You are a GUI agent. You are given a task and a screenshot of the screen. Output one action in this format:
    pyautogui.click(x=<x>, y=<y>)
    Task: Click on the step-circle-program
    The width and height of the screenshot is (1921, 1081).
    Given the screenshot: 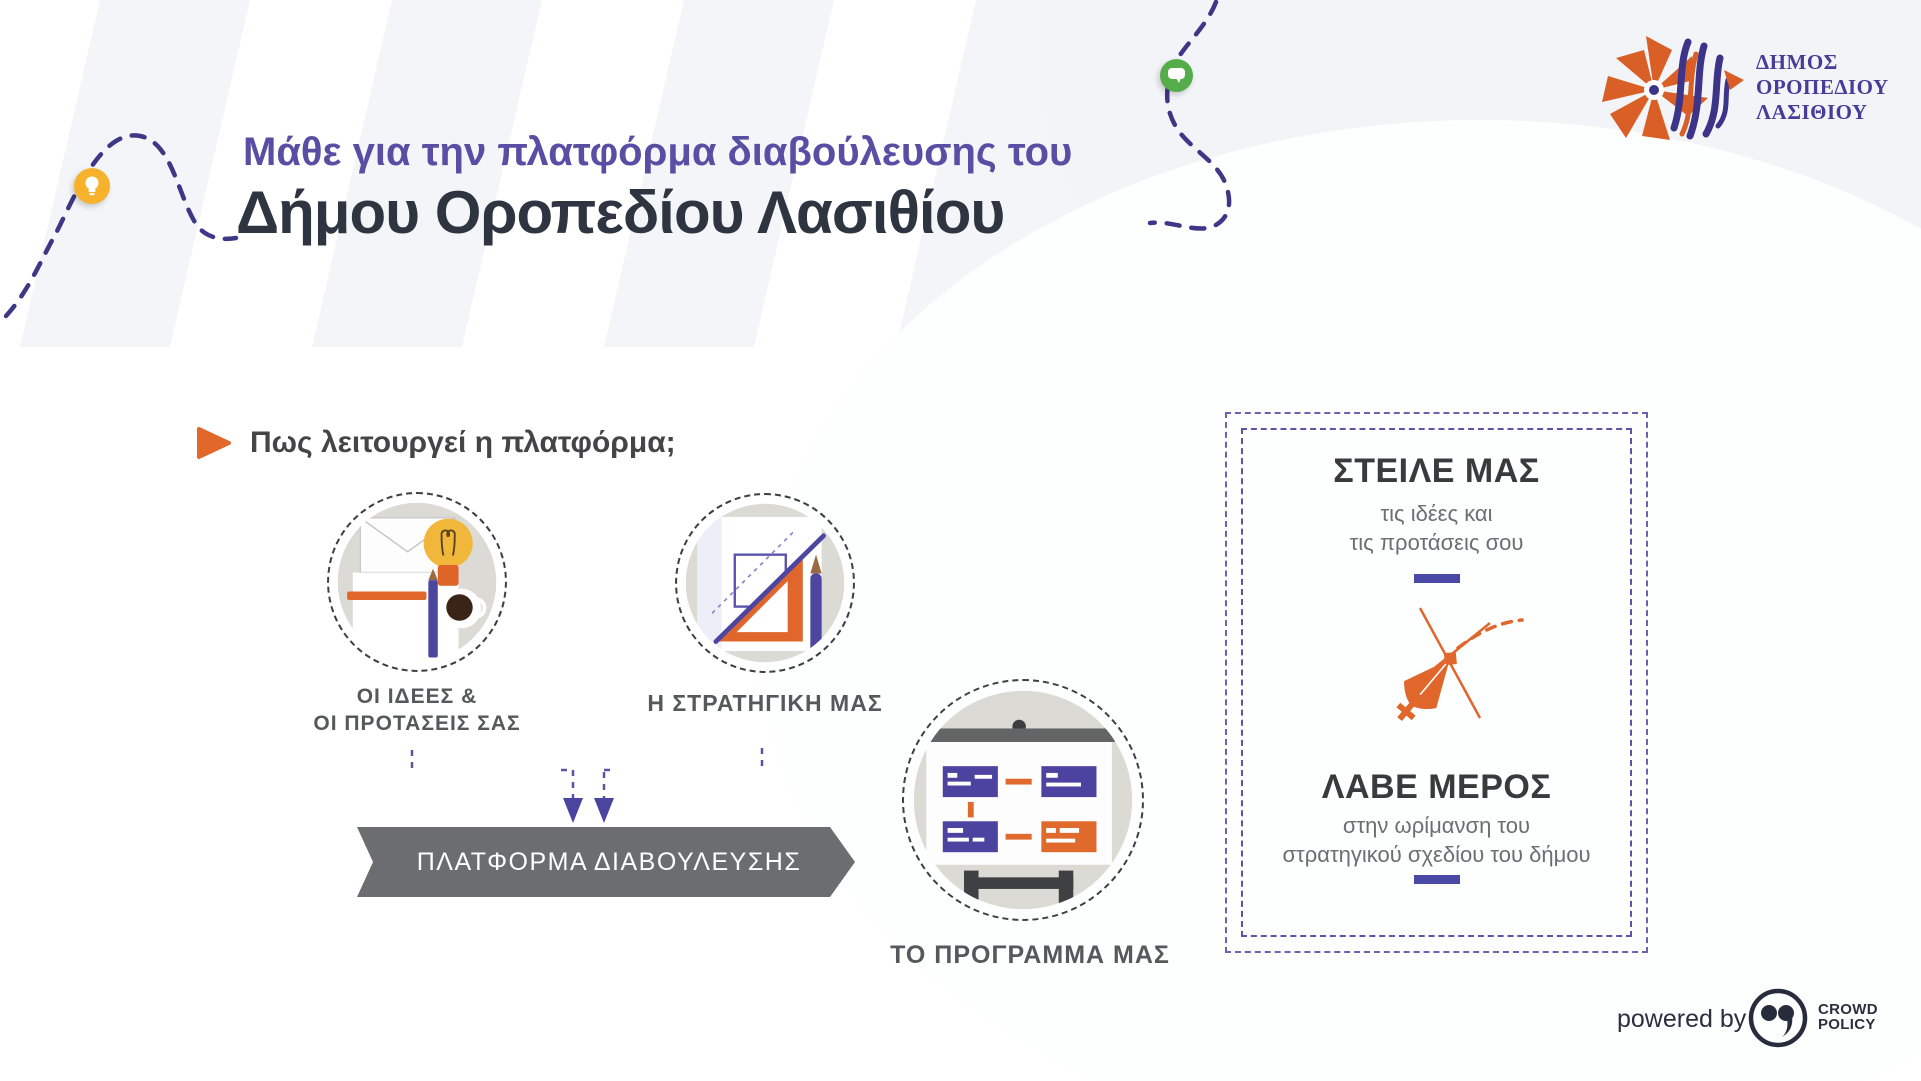 What is the action you would take?
    pyautogui.click(x=1023, y=800)
    